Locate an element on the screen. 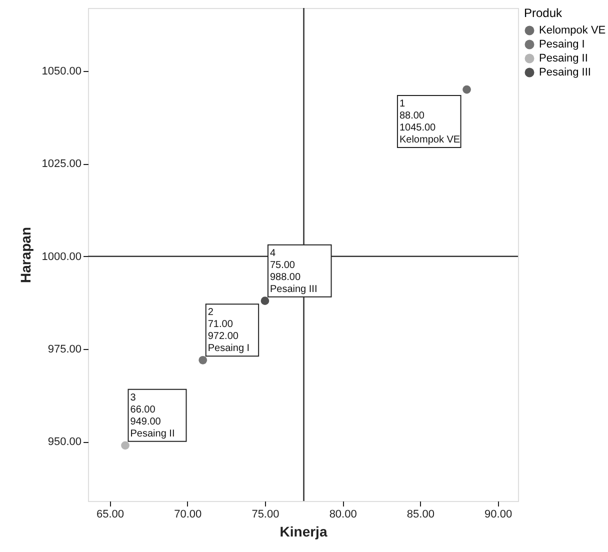  annotation: 3 66.00 949.00 Pesaing II is located at coordinates (152, 416).